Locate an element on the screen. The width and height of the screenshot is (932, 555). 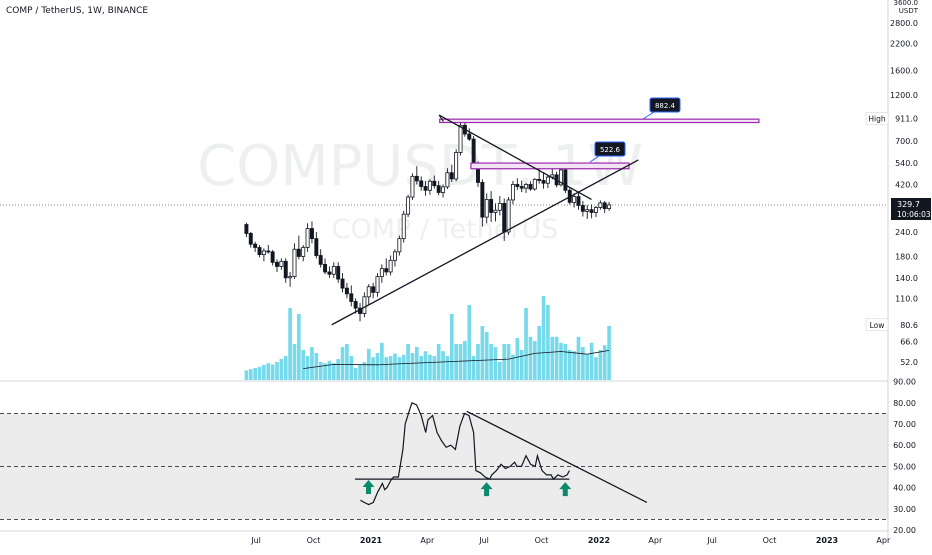
price-tick: 52.0 is located at coordinates (909, 362).